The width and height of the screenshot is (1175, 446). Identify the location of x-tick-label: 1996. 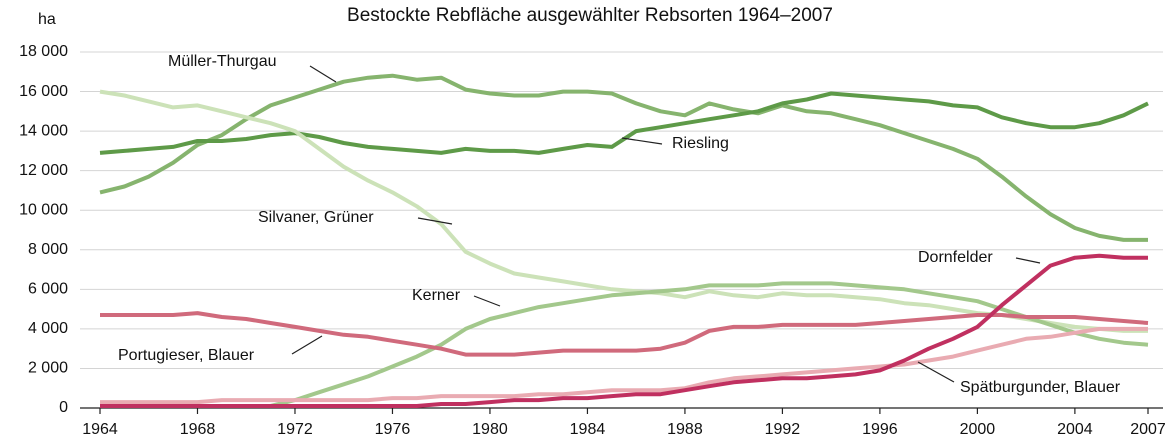
(880, 429).